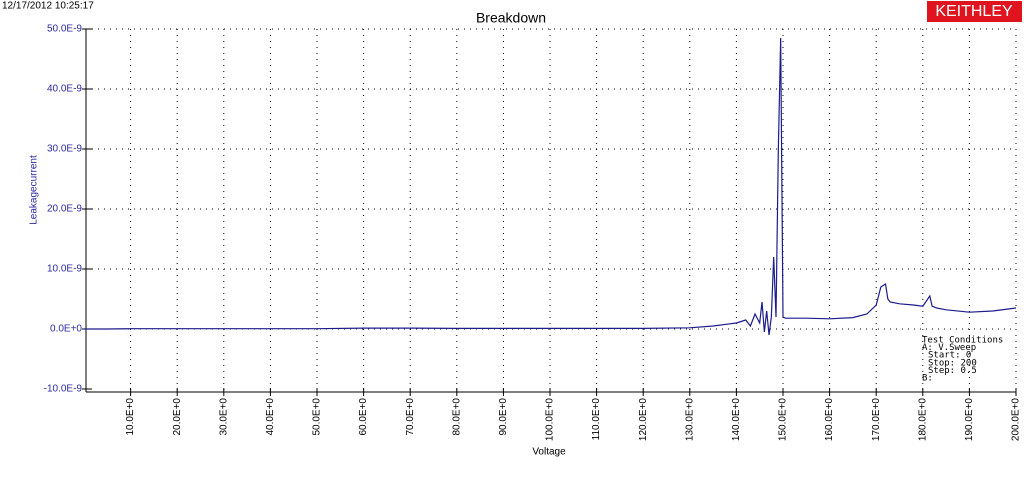  Describe the element at coordinates (177, 417) in the screenshot. I see `x-tick-label: 20.0E+0` at that location.